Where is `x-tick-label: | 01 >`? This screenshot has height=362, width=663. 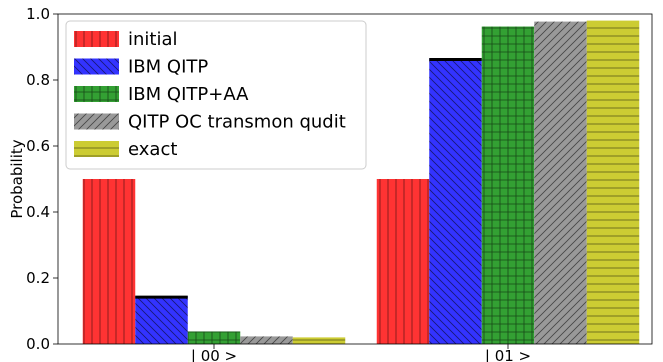 x-tick-label: | 01 > is located at coordinates (508, 354).